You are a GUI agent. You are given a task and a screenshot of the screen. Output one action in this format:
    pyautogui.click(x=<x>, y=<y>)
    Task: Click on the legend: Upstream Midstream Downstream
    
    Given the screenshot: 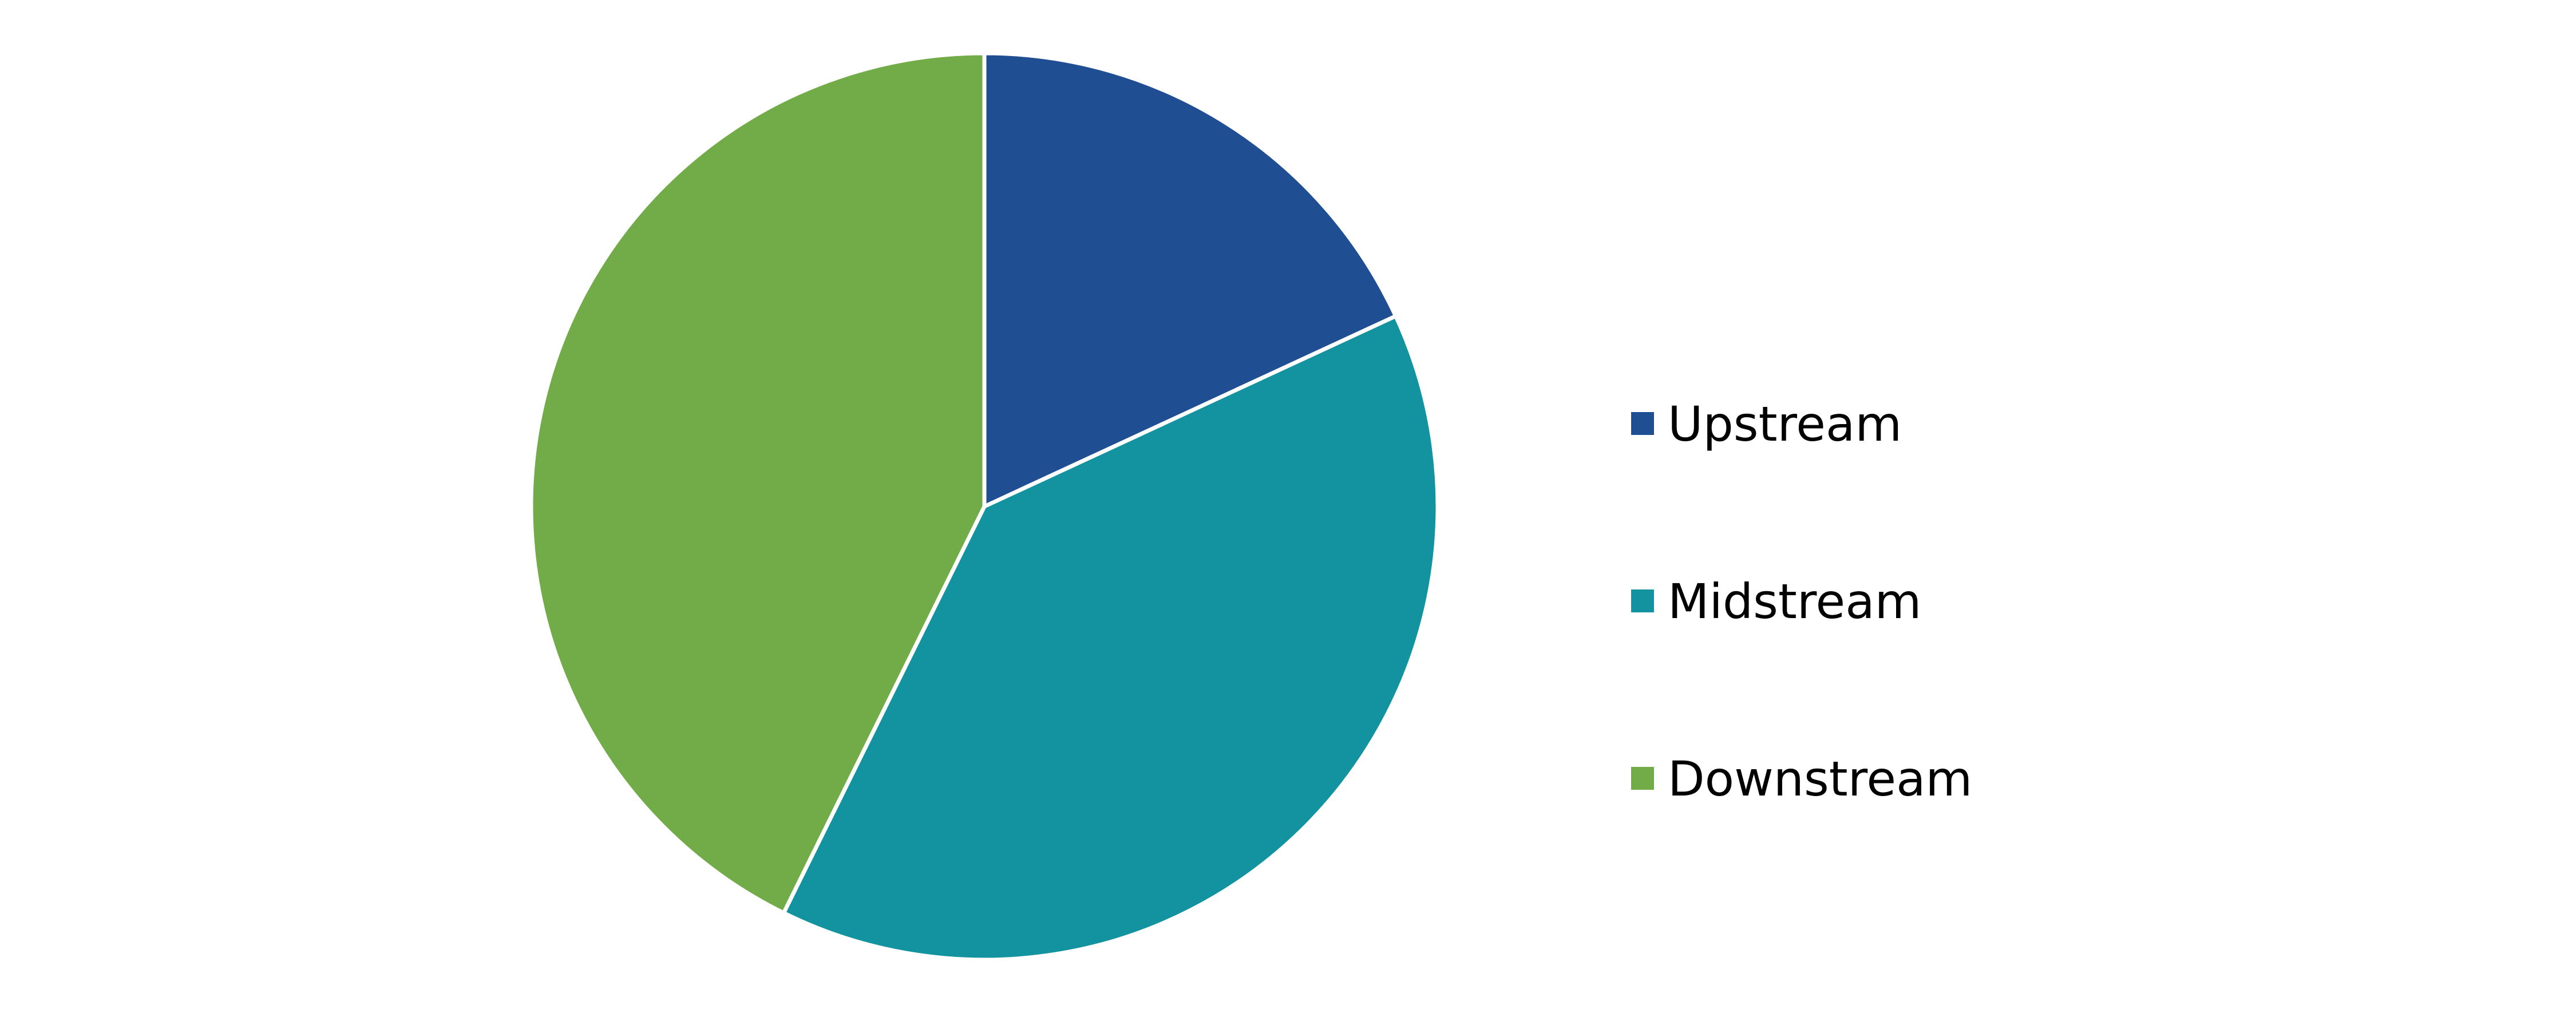 What is the action you would take?
    pyautogui.click(x=1801, y=601)
    